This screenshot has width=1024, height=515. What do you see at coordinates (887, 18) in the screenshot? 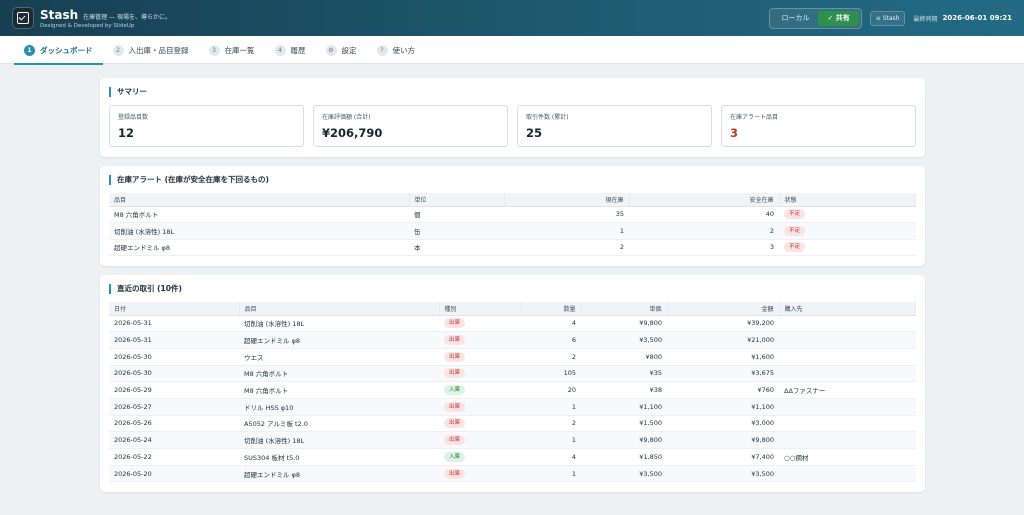
I see `stash-button: ≡ Stash` at bounding box center [887, 18].